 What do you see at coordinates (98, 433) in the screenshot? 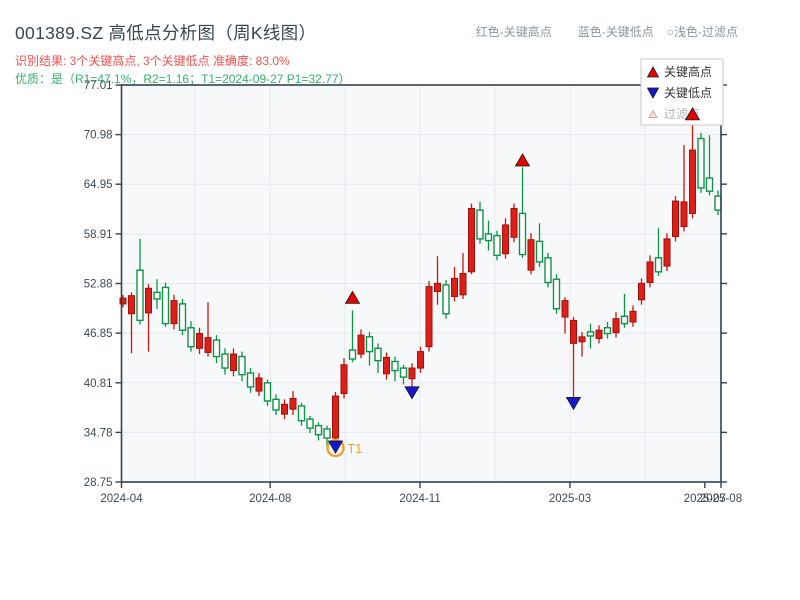
I see `y-axis-label: 34.78` at bounding box center [98, 433].